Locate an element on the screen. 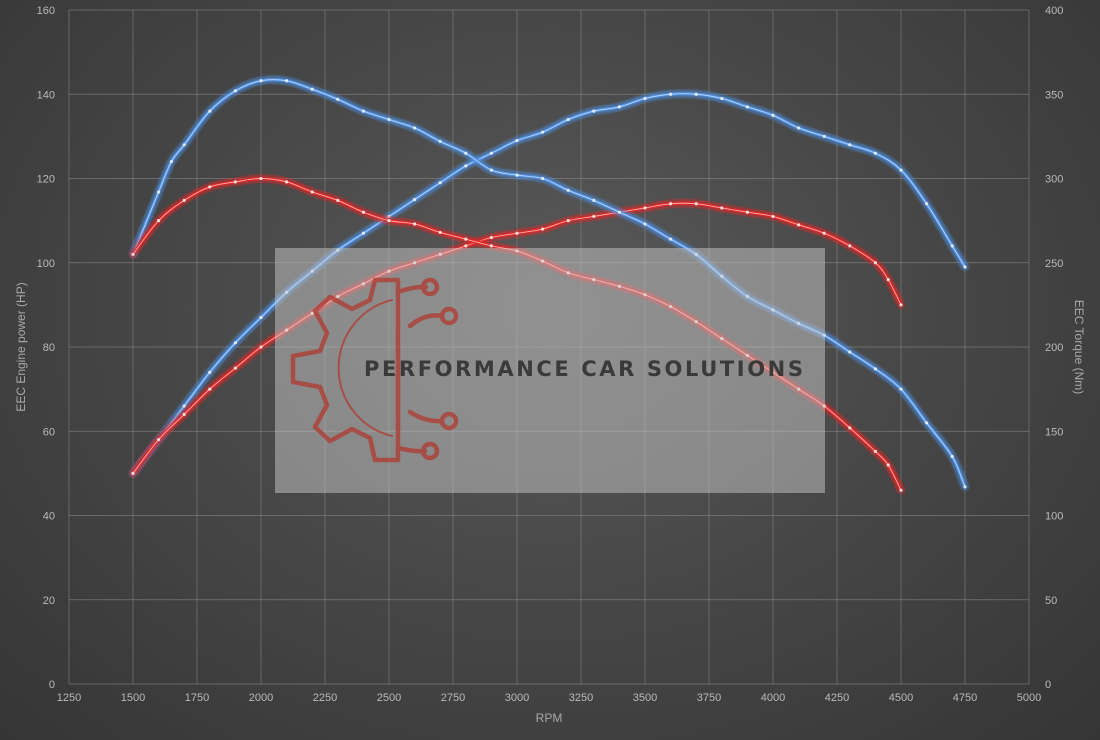 The image size is (1100, 740). x-tick-label: 2250 is located at coordinates (325, 698).